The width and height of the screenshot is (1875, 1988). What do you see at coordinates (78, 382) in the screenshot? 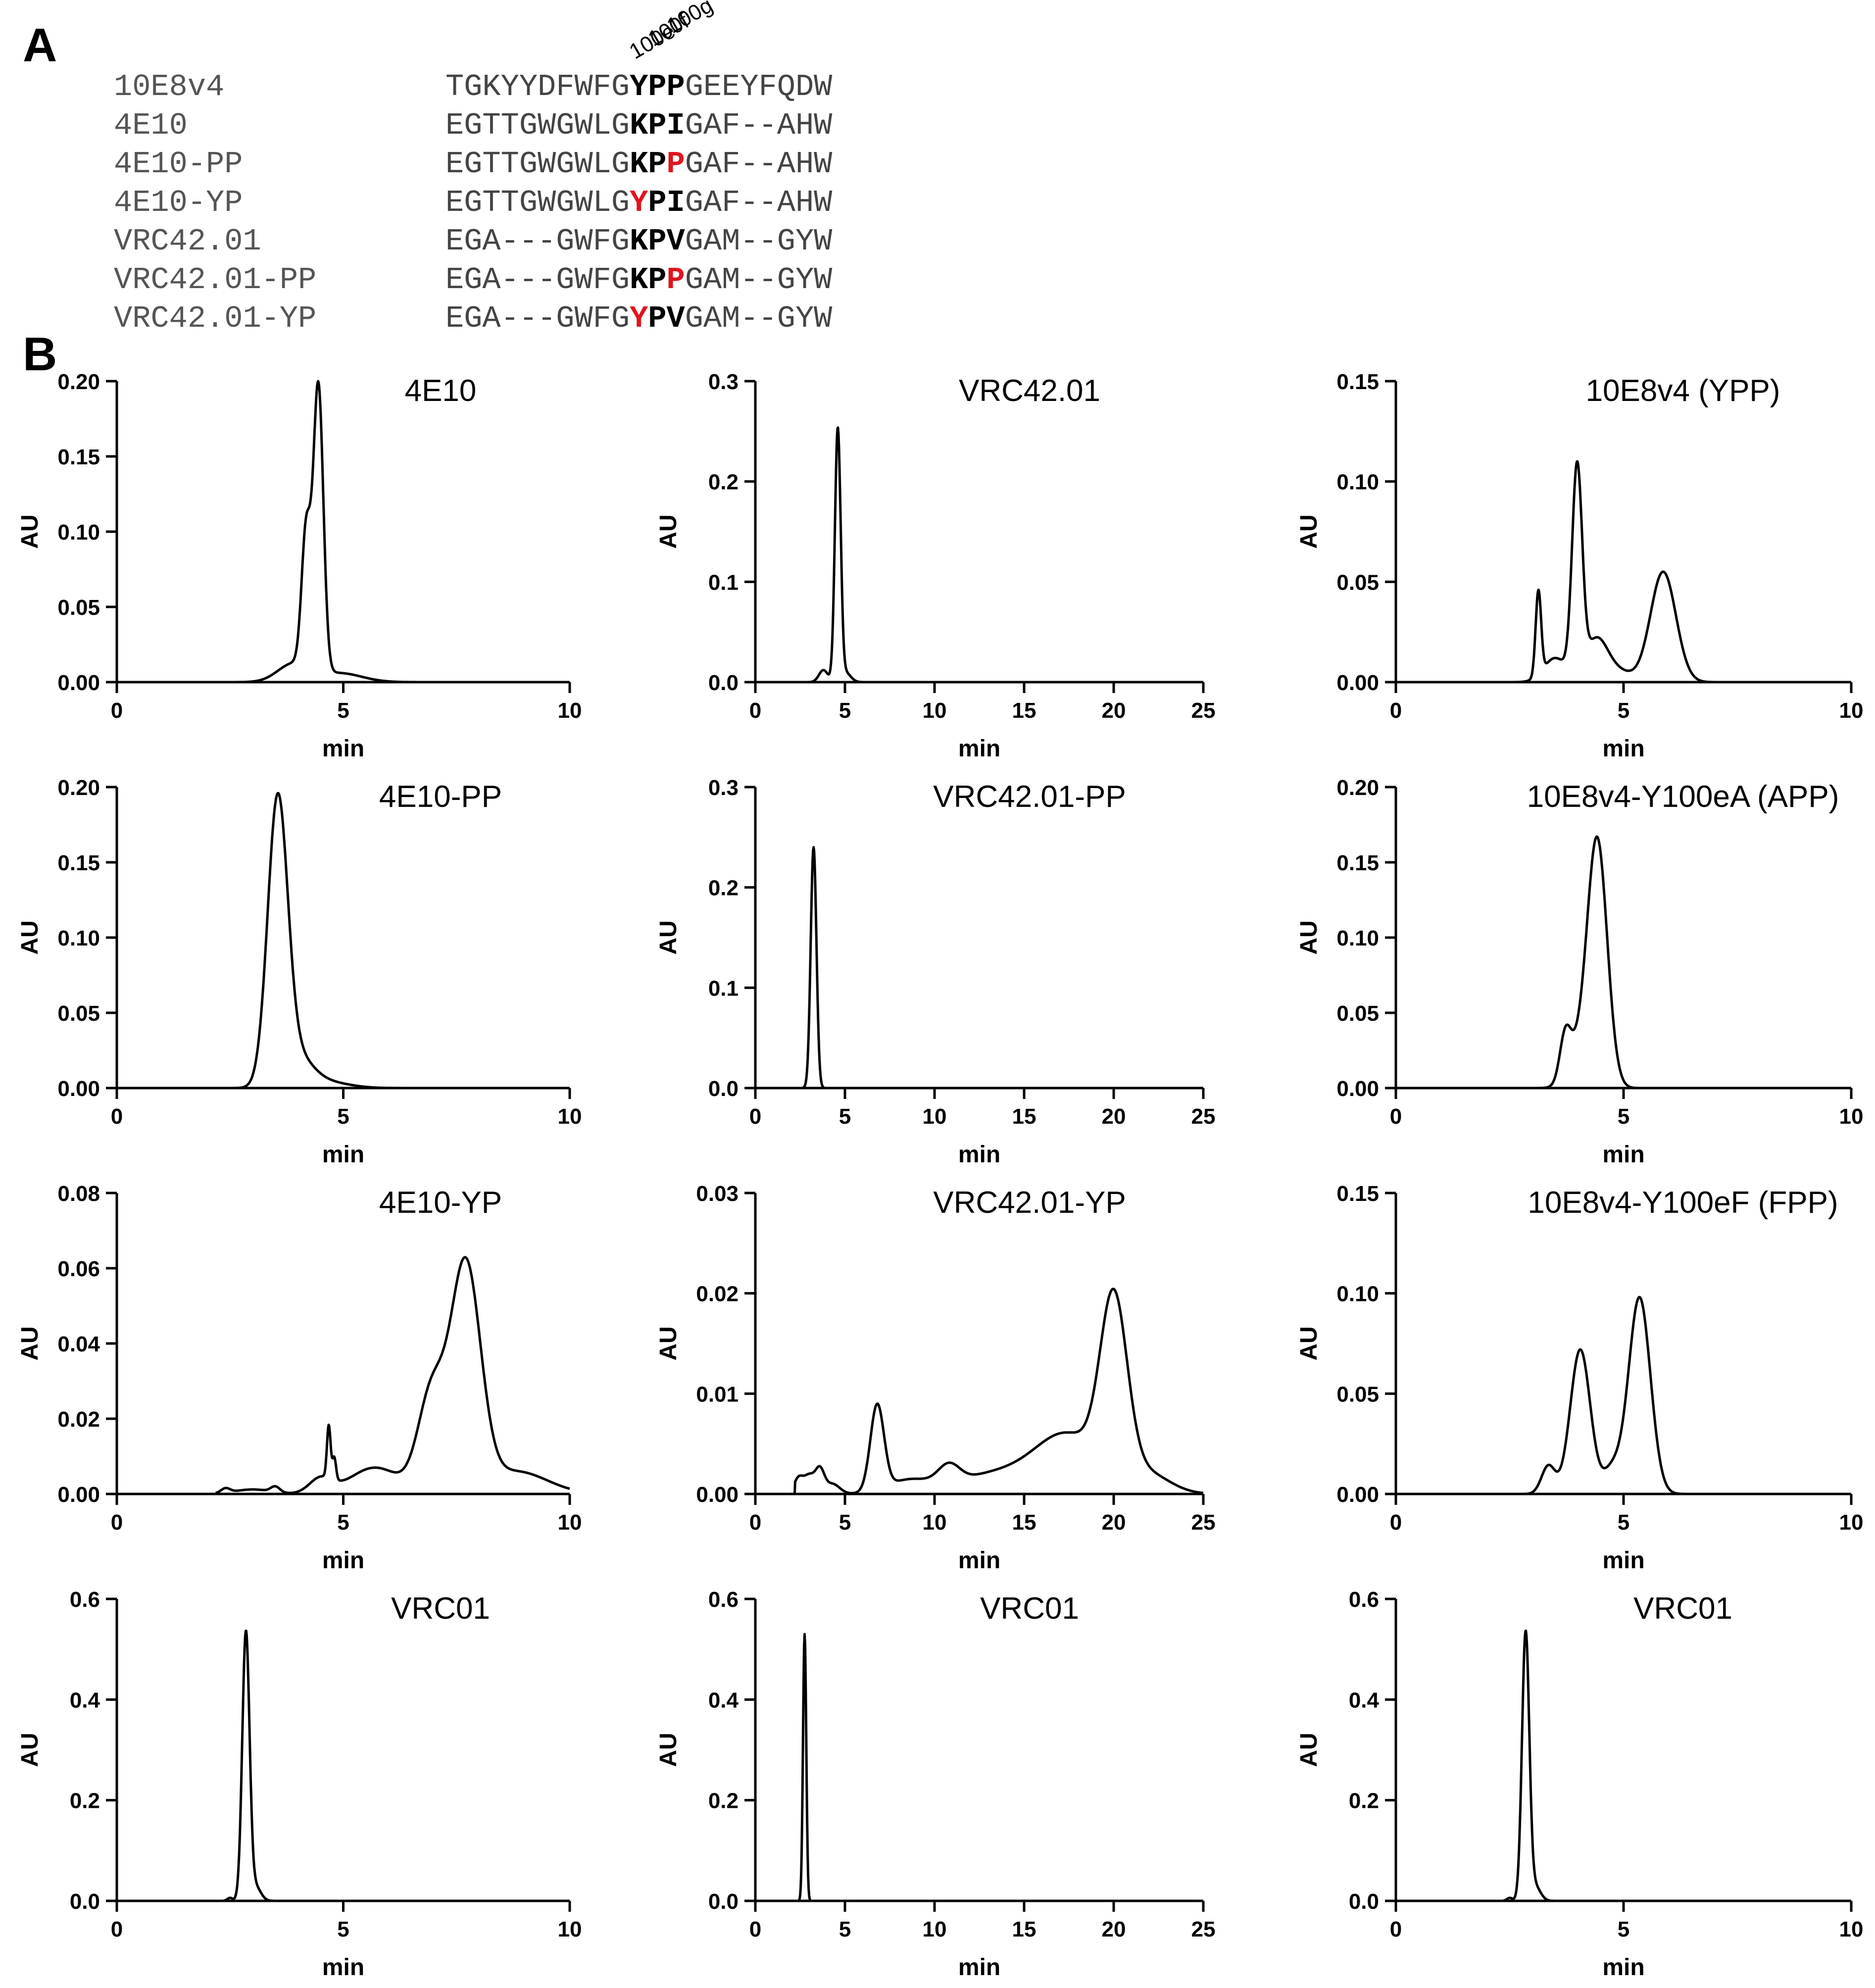
I see `y-tick-label: 0.20` at bounding box center [78, 382].